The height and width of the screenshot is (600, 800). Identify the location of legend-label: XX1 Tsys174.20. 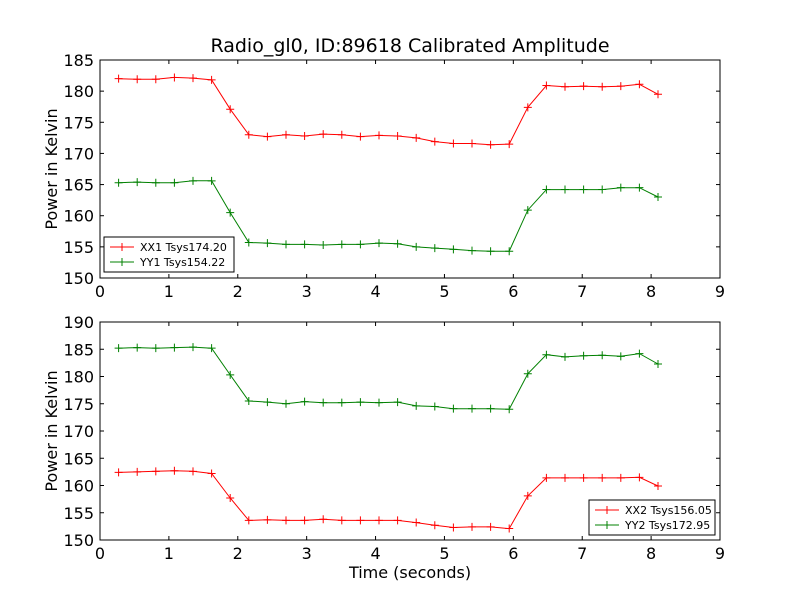
(183, 247).